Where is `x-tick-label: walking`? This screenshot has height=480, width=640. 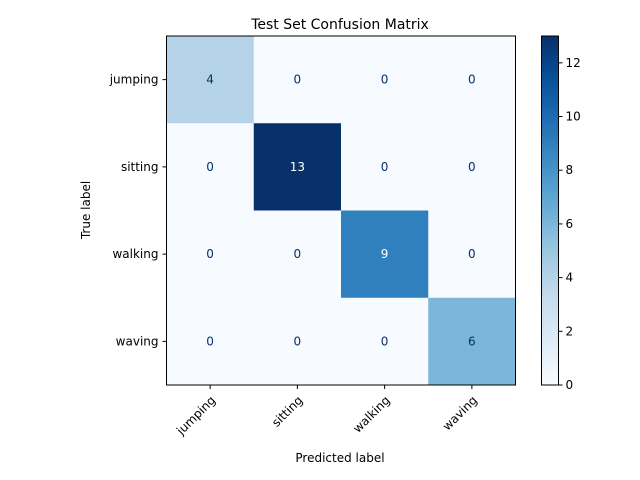 x-tick-label: walking is located at coordinates (371, 414).